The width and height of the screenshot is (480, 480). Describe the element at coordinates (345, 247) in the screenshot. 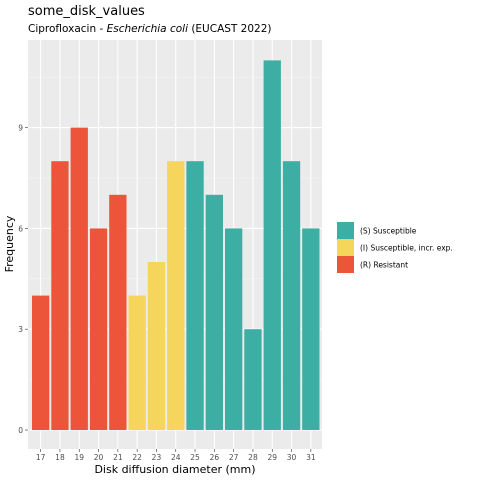

I see `legend-key-I` at that location.